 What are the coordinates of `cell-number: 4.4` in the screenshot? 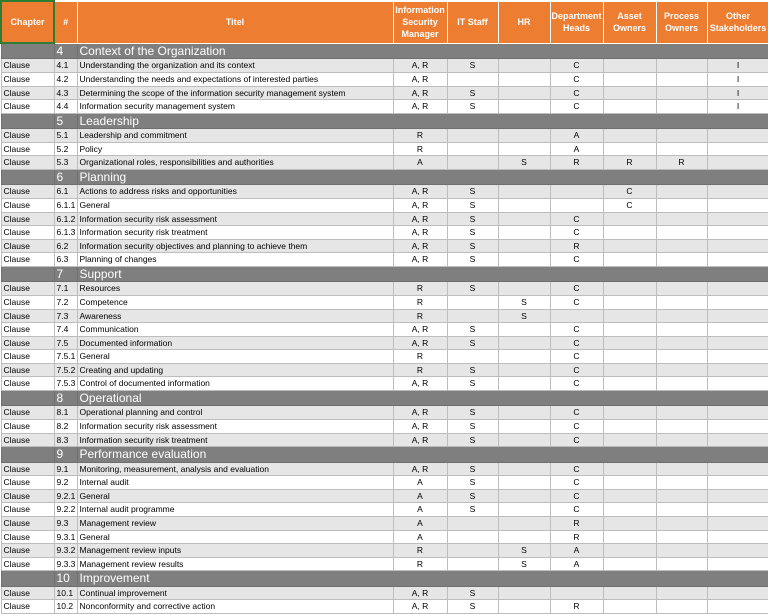 It's located at (65, 106).